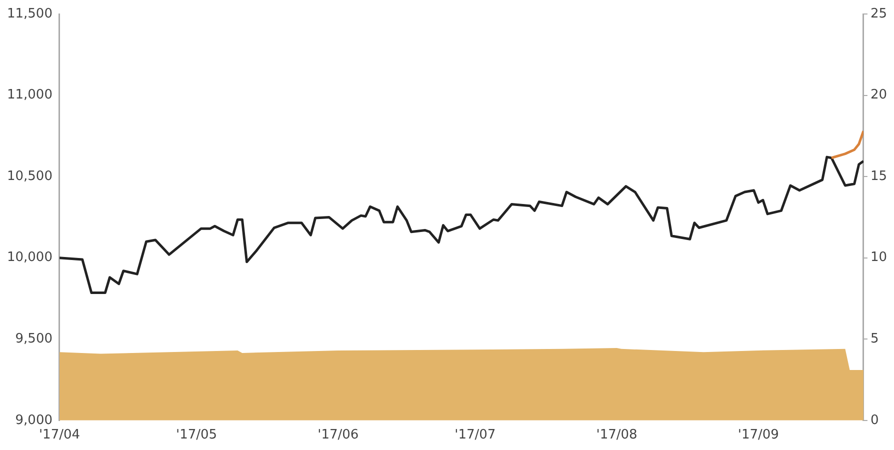 The width and height of the screenshot is (894, 450). What do you see at coordinates (29, 14) in the screenshot?
I see `y-tick-label: 11,500` at bounding box center [29, 14].